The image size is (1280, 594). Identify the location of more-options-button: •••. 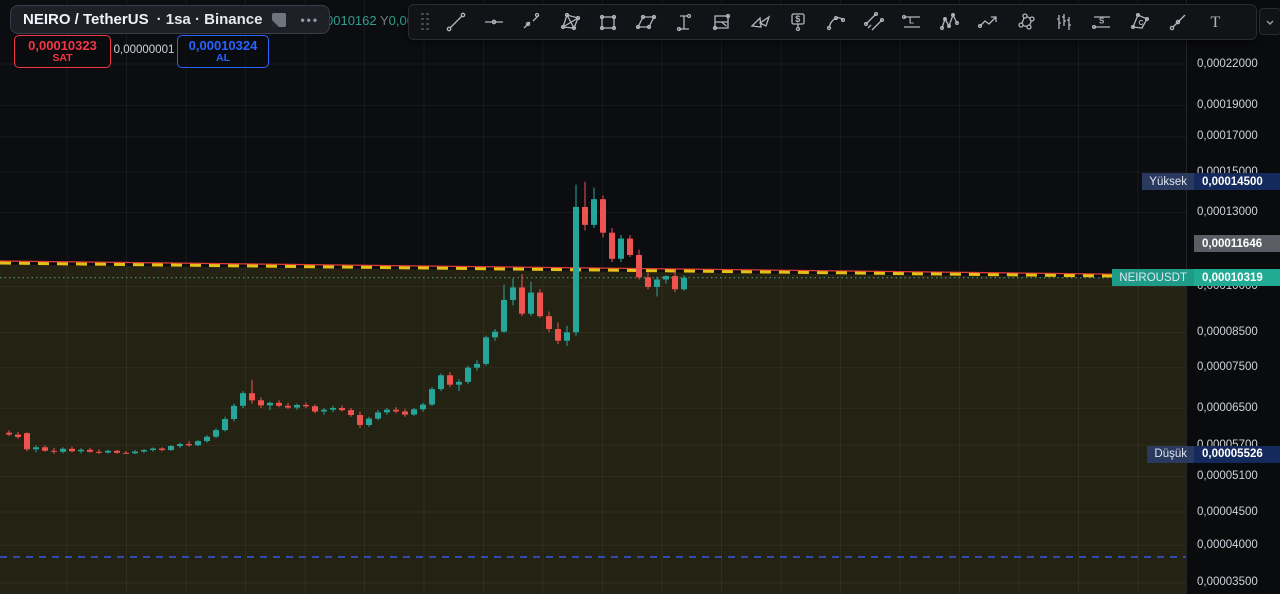
(310, 19).